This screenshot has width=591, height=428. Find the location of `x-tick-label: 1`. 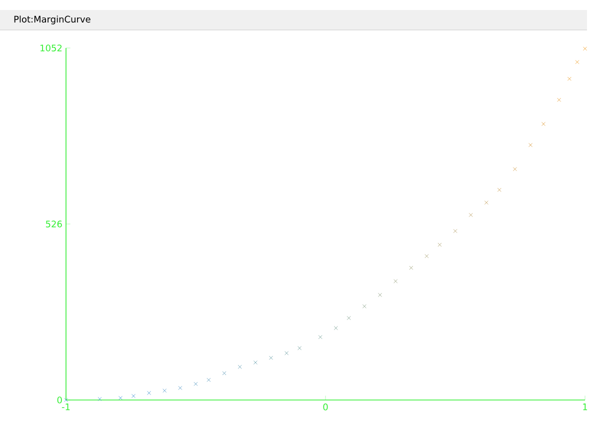

x-tick-label: 1 is located at coordinates (585, 407).